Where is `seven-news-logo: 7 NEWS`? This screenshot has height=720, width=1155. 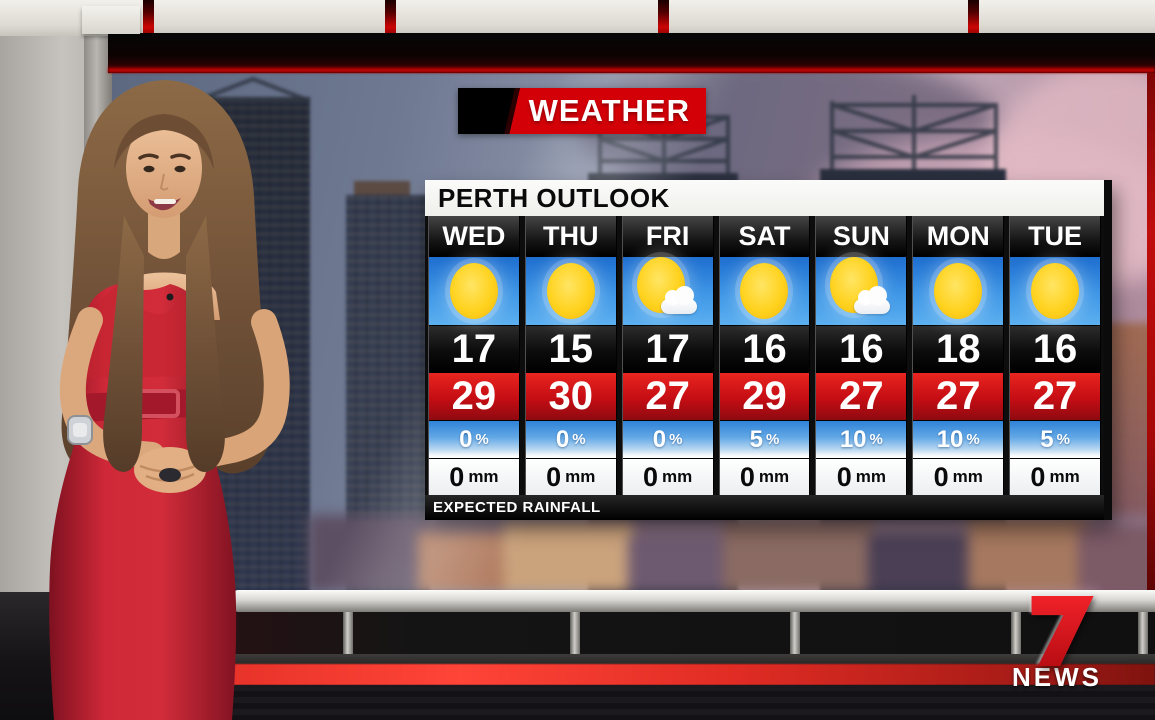
seven-news-logo: 7 NEWS is located at coordinates (1057, 647).